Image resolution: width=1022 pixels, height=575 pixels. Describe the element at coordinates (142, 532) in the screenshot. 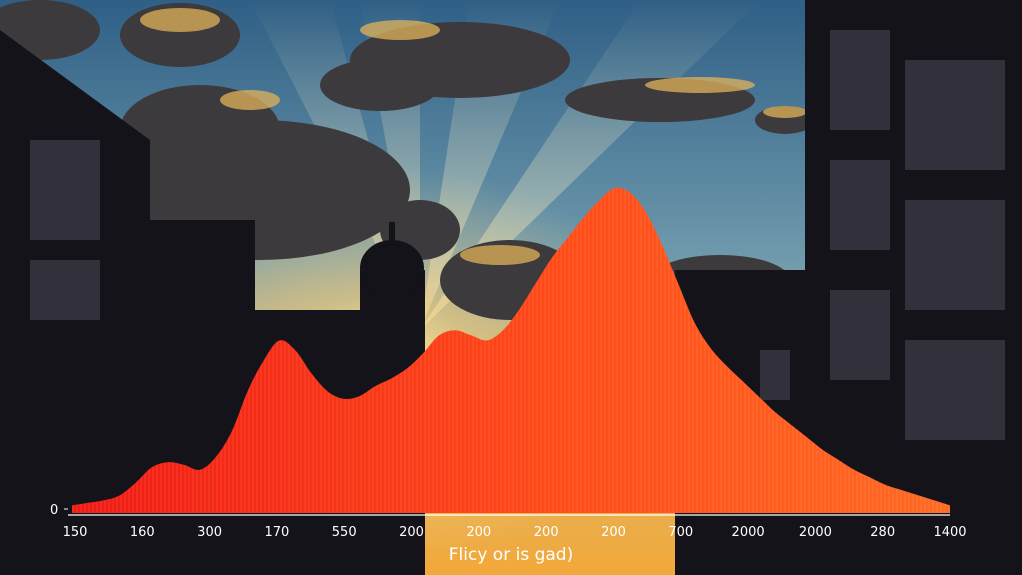

I see `x-tick-label: 160` at that location.